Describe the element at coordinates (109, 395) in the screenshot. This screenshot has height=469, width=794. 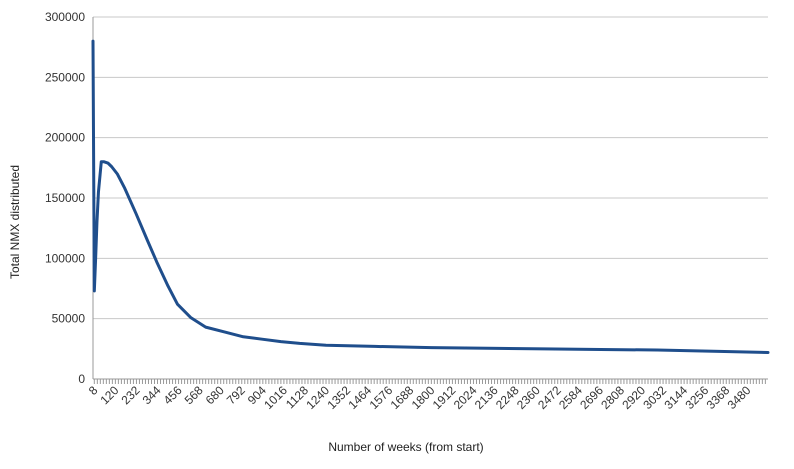
I see `x-tick-label: 120` at that location.